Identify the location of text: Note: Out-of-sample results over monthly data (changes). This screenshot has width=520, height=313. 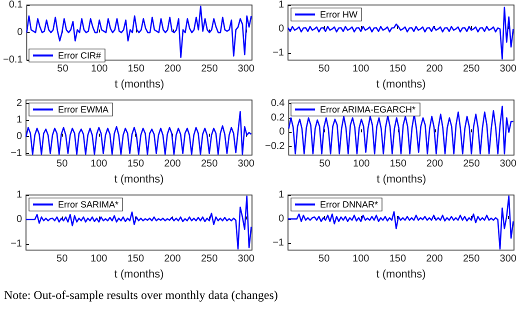
(141, 295).